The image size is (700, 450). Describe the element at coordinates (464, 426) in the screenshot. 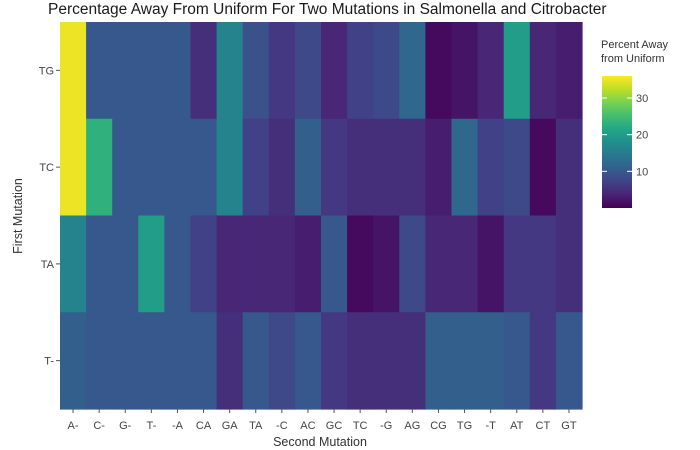

I see `x-tick-label: TG` at that location.